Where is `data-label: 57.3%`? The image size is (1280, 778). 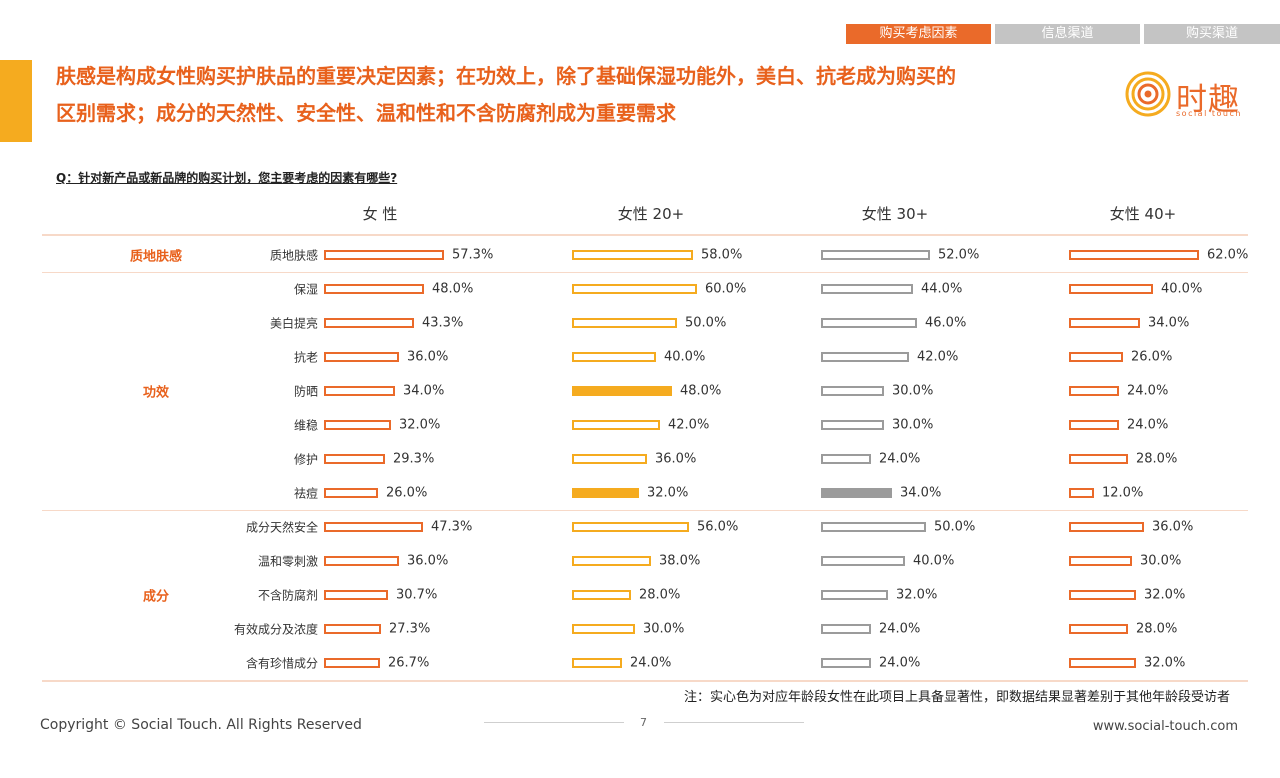
data-label: 57.3% is located at coordinates (473, 255).